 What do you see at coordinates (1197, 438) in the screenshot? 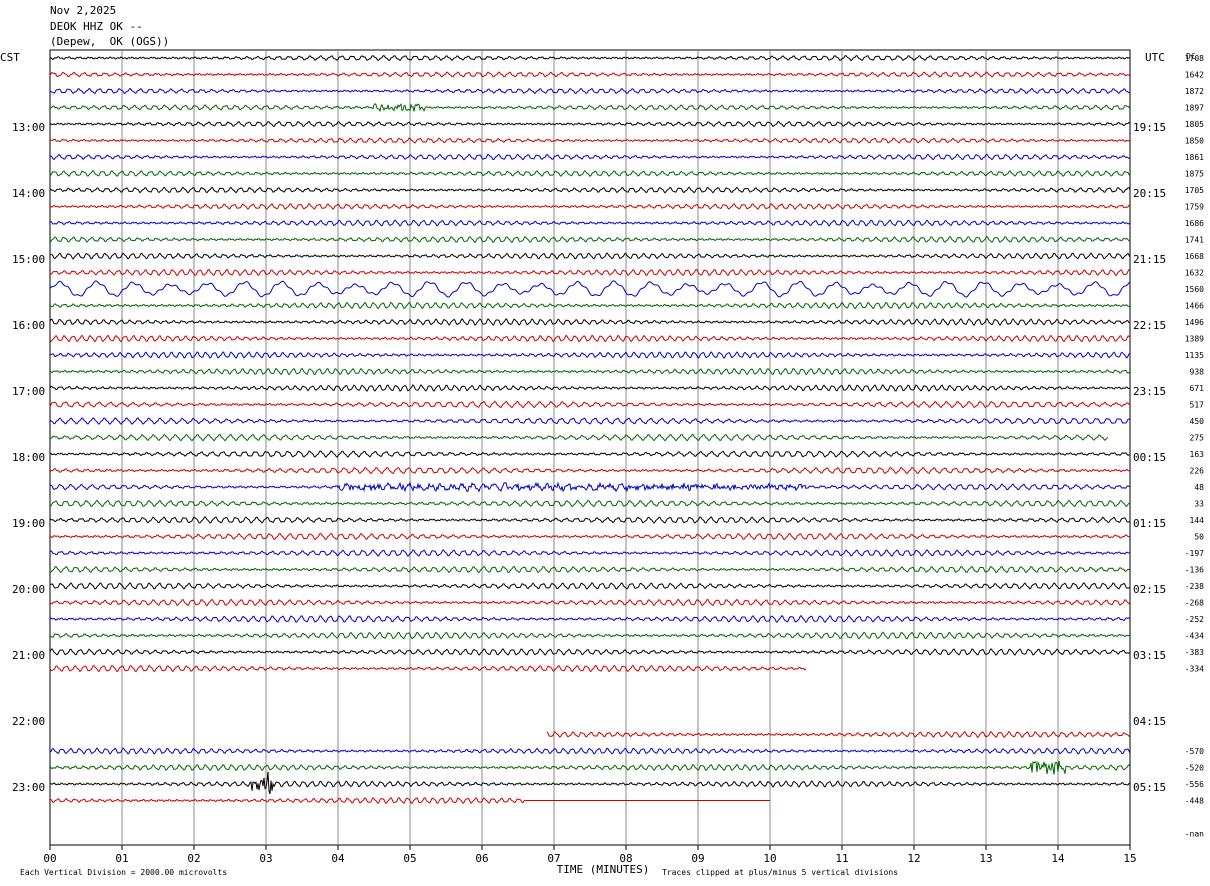
I see `dc-offset-label: 275` at bounding box center [1197, 438].